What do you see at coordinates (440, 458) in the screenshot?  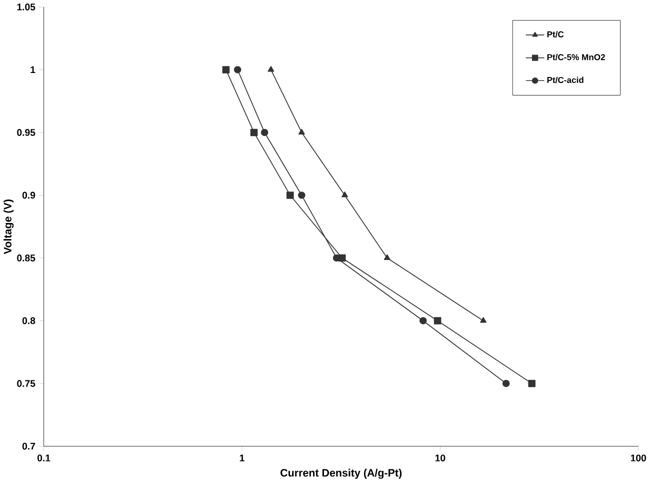 I see `x-tick-label: 10` at bounding box center [440, 458].